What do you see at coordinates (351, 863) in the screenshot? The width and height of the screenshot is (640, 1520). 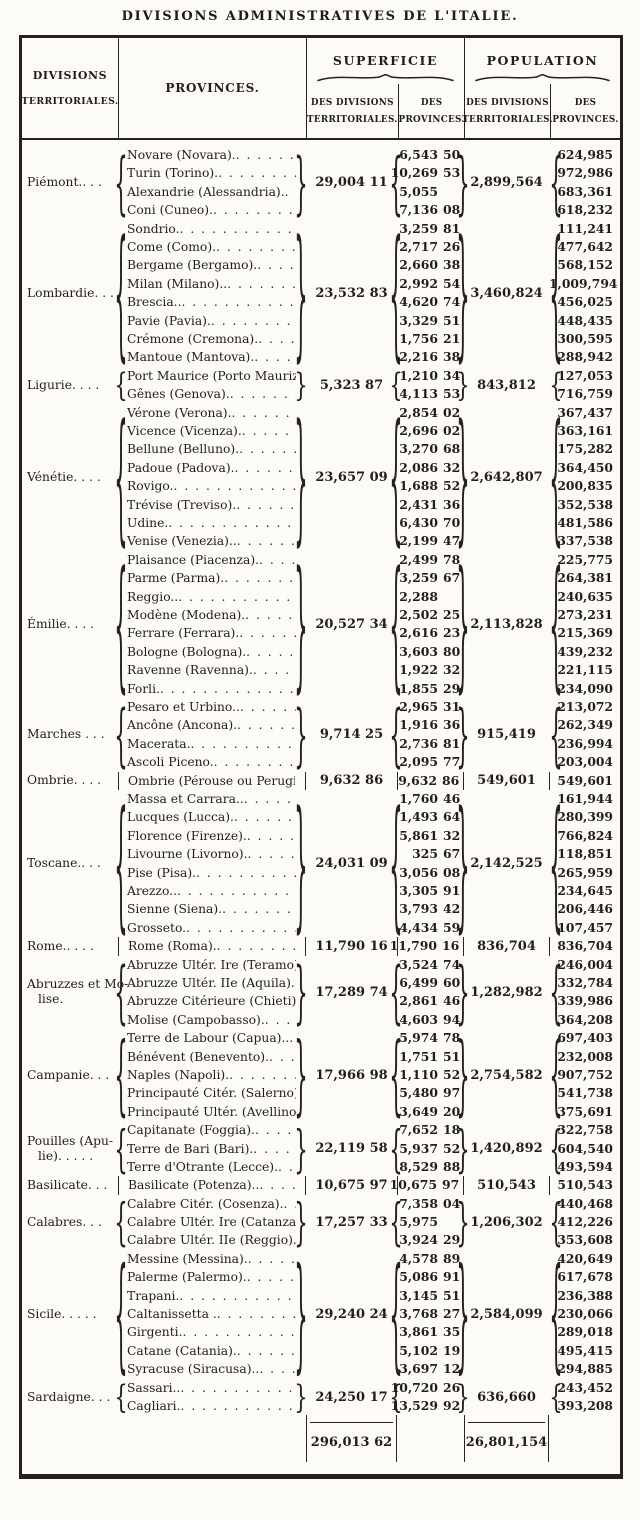 I see `superficie-division-cell: 24,031 09` at bounding box center [351, 863].